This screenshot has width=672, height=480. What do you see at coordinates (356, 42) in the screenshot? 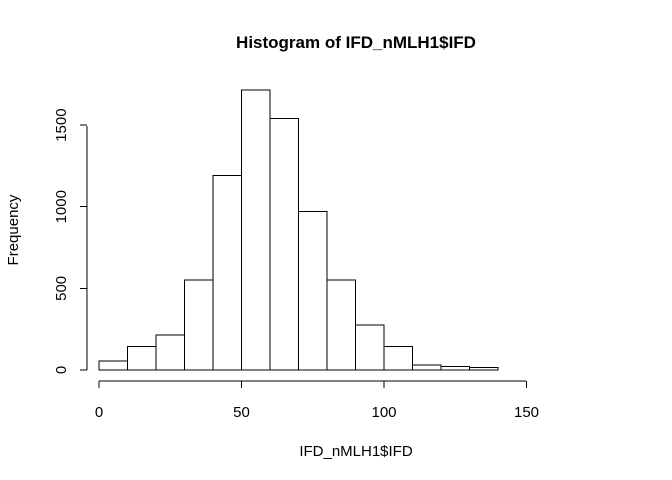
I see `chart-title: Histogram of IFD_nMLH1$IFD` at bounding box center [356, 42].